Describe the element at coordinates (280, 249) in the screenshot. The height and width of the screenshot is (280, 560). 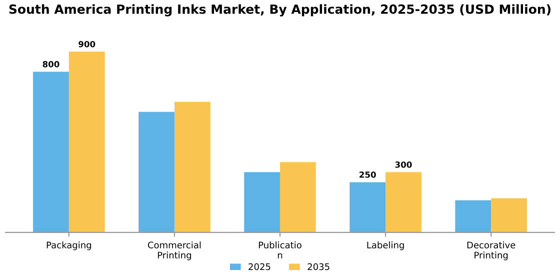
I see `x-tick-label: Publicatio n` at that location.